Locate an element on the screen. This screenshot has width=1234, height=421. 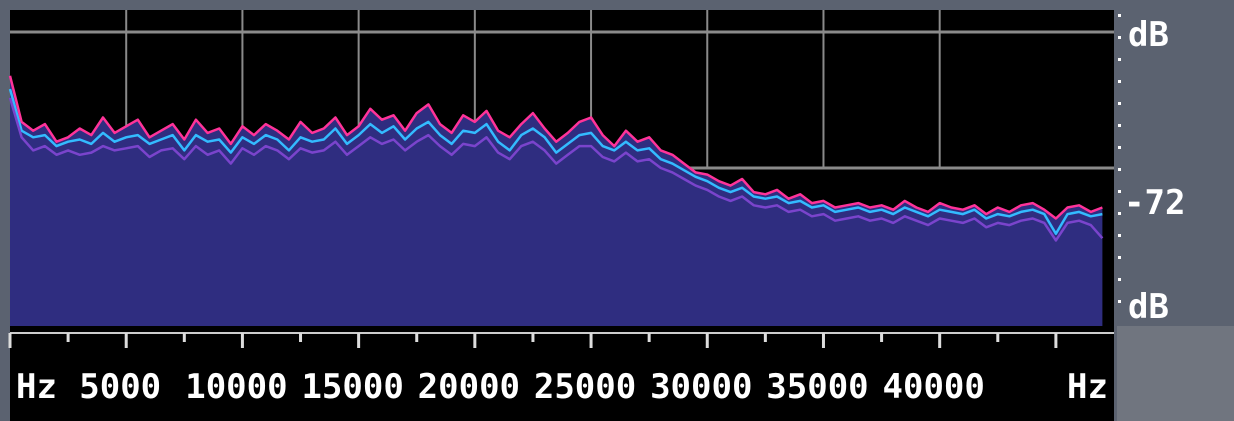
x-axis-label-right: Hz is located at coordinates (1087, 387).